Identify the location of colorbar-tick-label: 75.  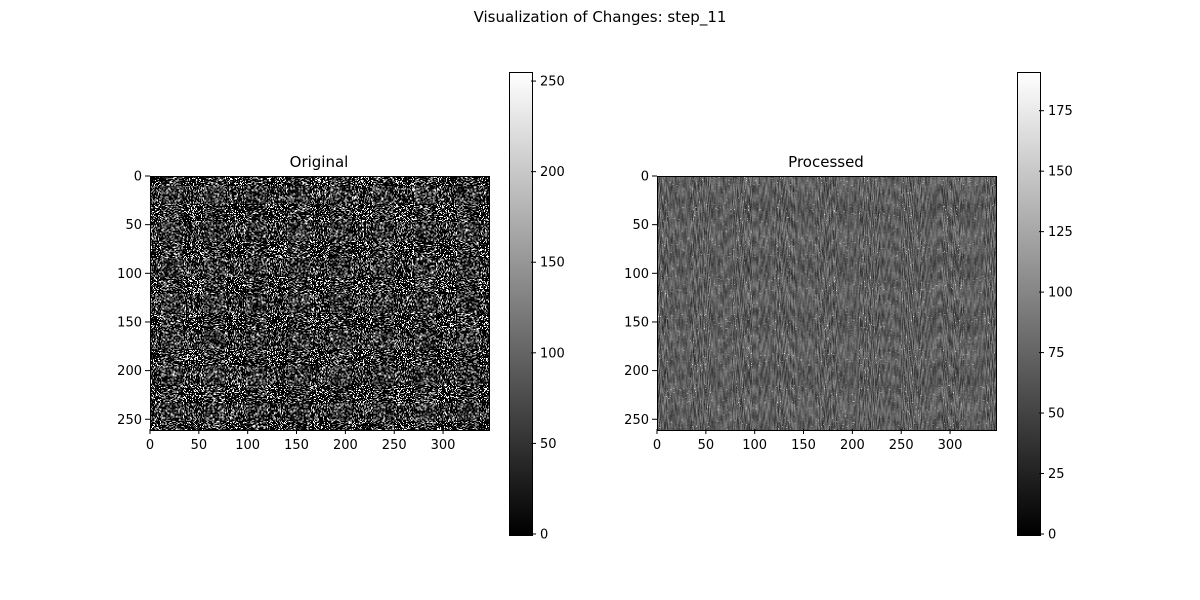
(1056, 353).